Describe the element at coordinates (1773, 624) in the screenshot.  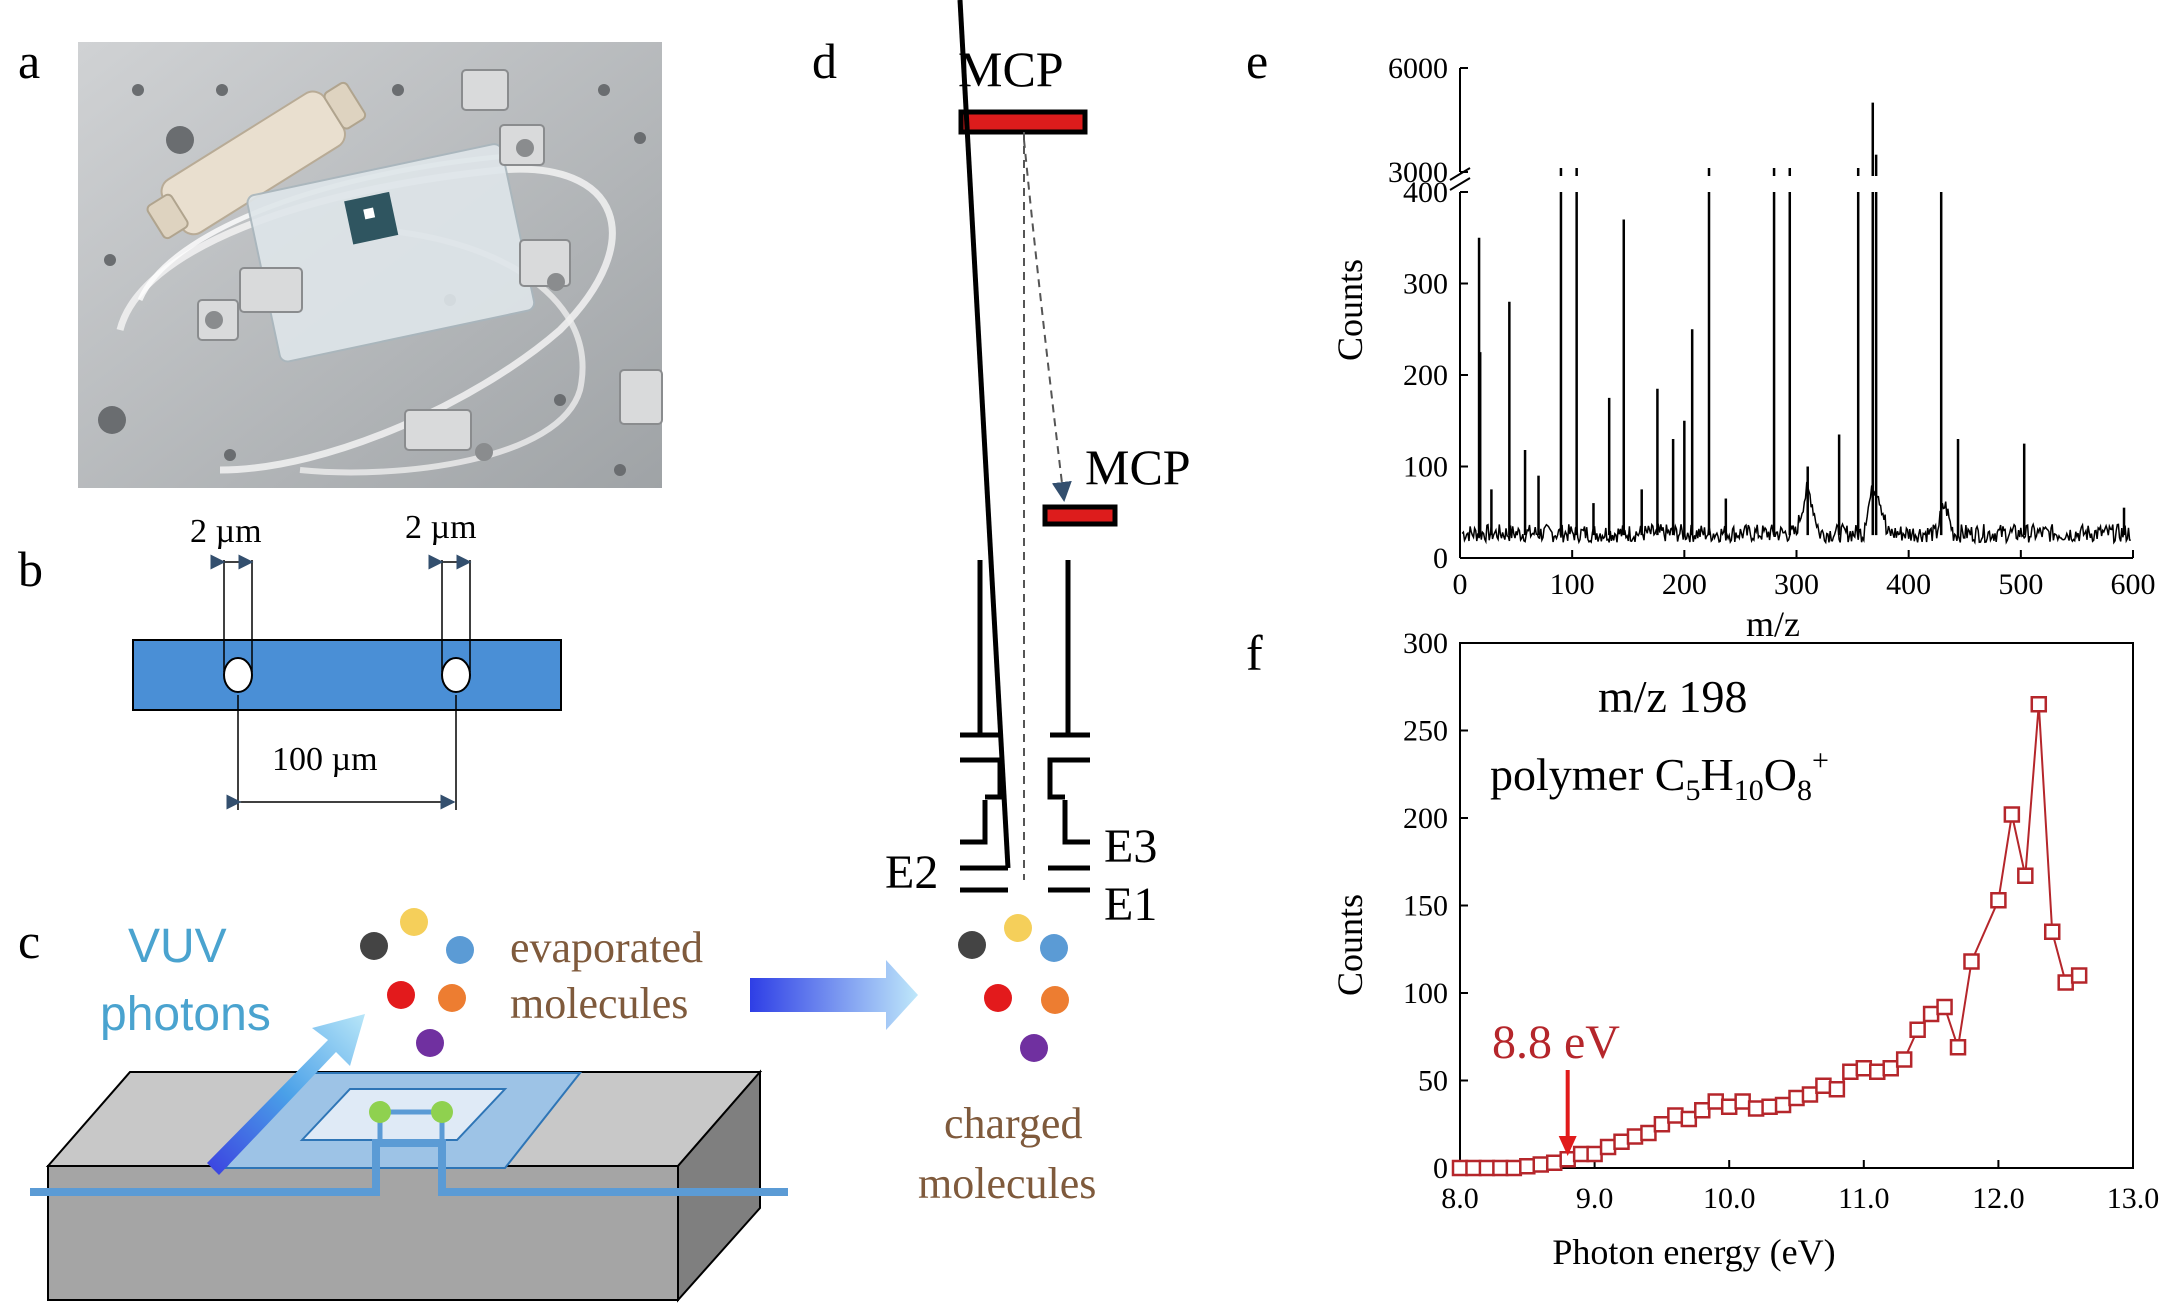
I see `e-xlabel: m/z` at that location.